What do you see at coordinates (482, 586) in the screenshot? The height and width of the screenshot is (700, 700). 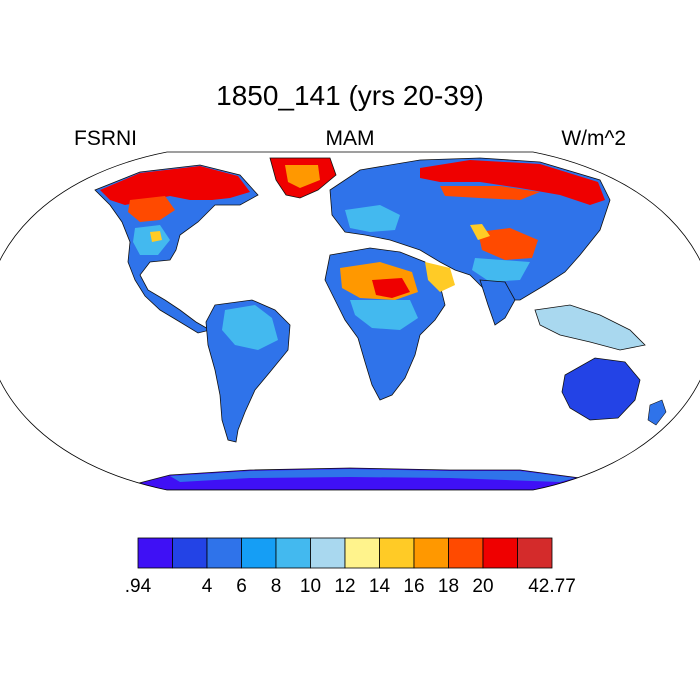 I see `colorbar-label: 20` at bounding box center [482, 586].